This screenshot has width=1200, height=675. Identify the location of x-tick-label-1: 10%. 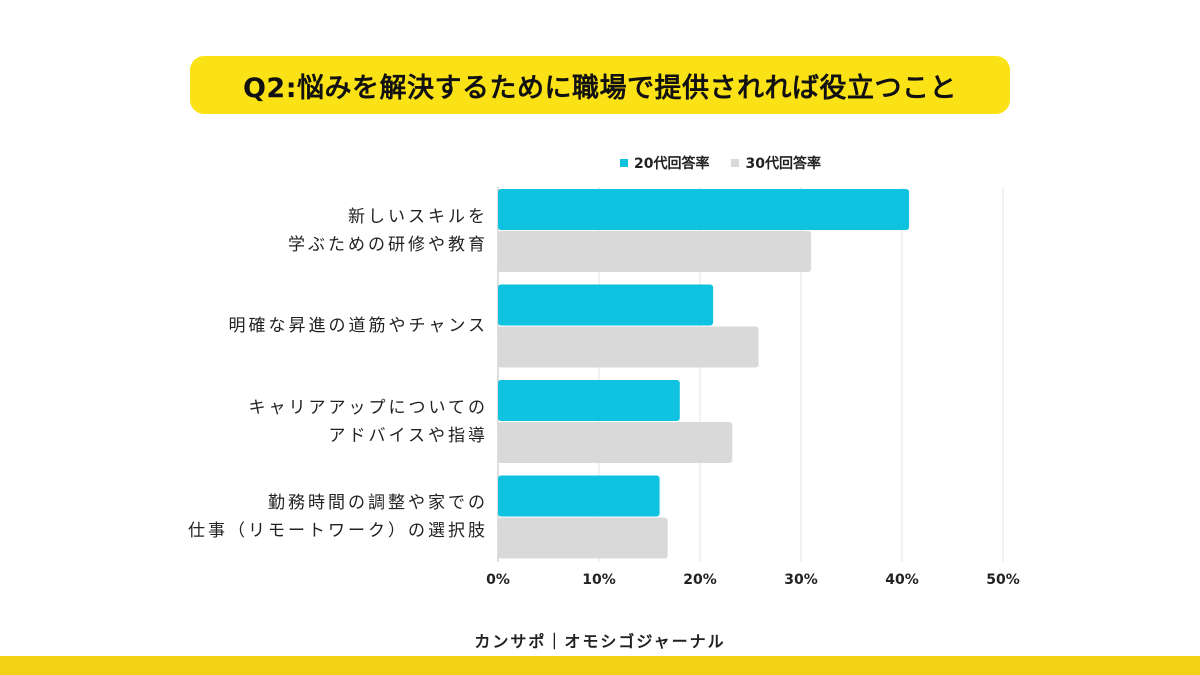
(599, 580).